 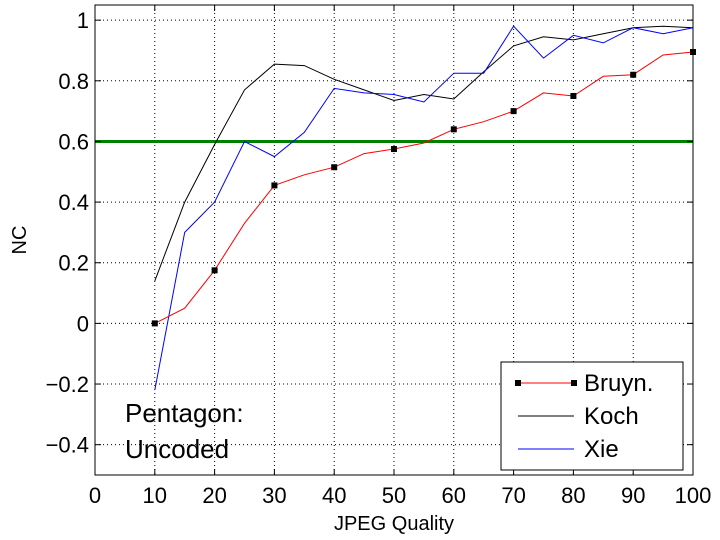 What do you see at coordinates (611, 416) in the screenshot?
I see `legend-label-koch: Koch` at bounding box center [611, 416].